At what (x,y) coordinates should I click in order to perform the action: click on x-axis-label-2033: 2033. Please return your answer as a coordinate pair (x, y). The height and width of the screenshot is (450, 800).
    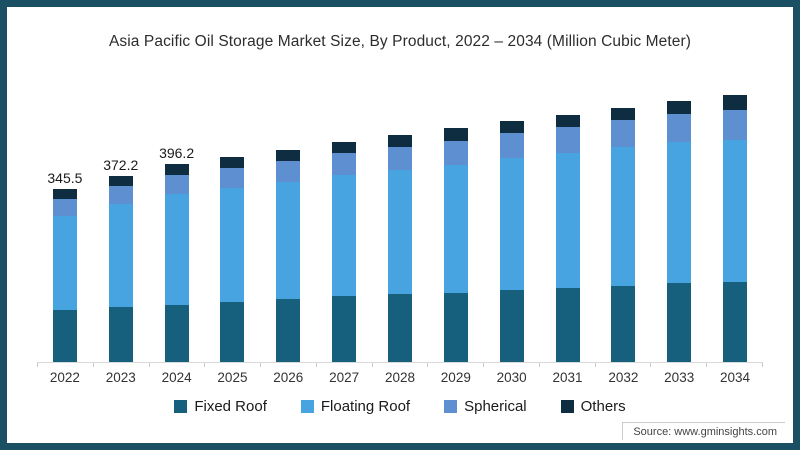
    Looking at the image, I should click on (679, 377).